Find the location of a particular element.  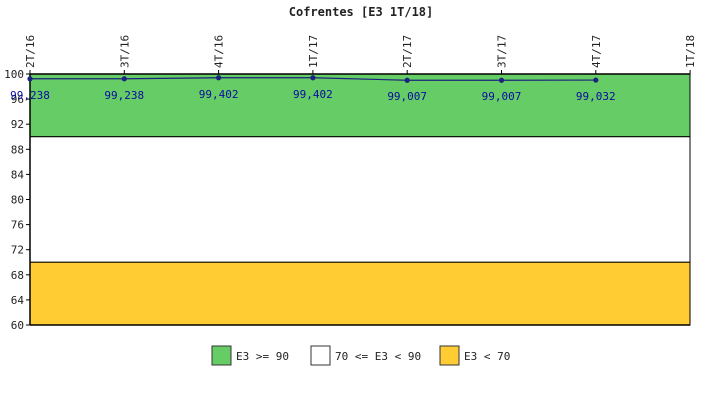

y-tick-label: 92 is located at coordinates (17, 124).